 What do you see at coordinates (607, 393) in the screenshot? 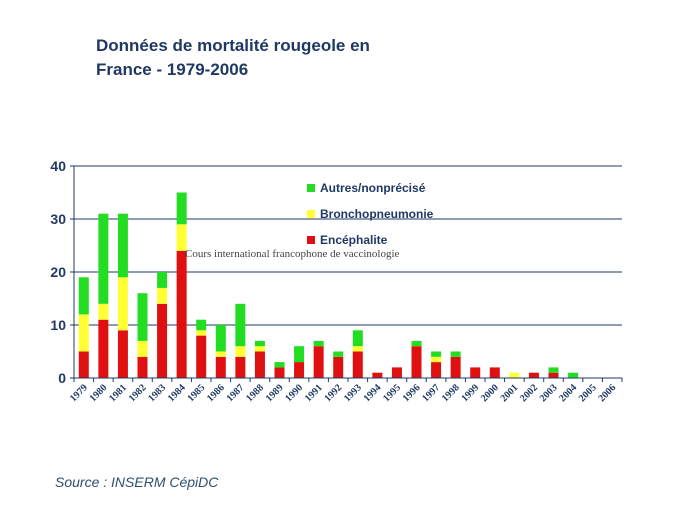
I see `x-tick-label: 2006` at bounding box center [607, 393].